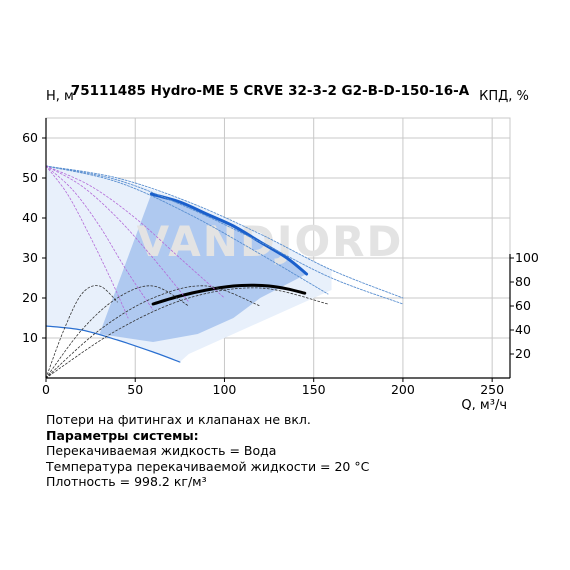 This screenshot has width=570, height=570. Describe the element at coordinates (178, 419) in the screenshot. I see `note-losses: Потери на фитингах и клапанах не вкл.` at that location.